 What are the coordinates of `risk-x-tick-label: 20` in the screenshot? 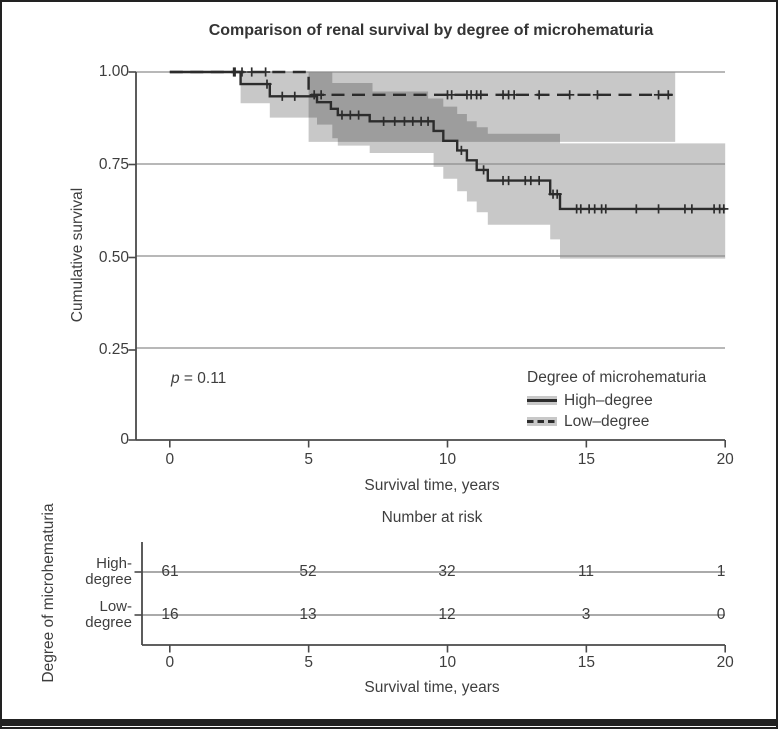 It's located at (725, 662).